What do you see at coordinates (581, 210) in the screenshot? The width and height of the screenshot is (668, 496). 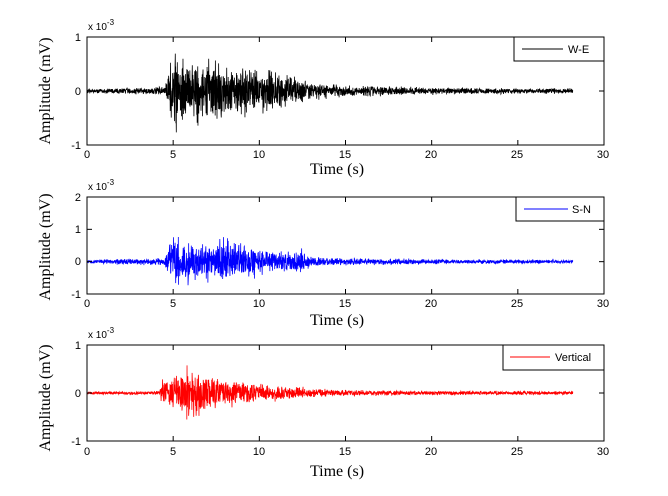 I see `svg-text: S-N` at bounding box center [581, 210].